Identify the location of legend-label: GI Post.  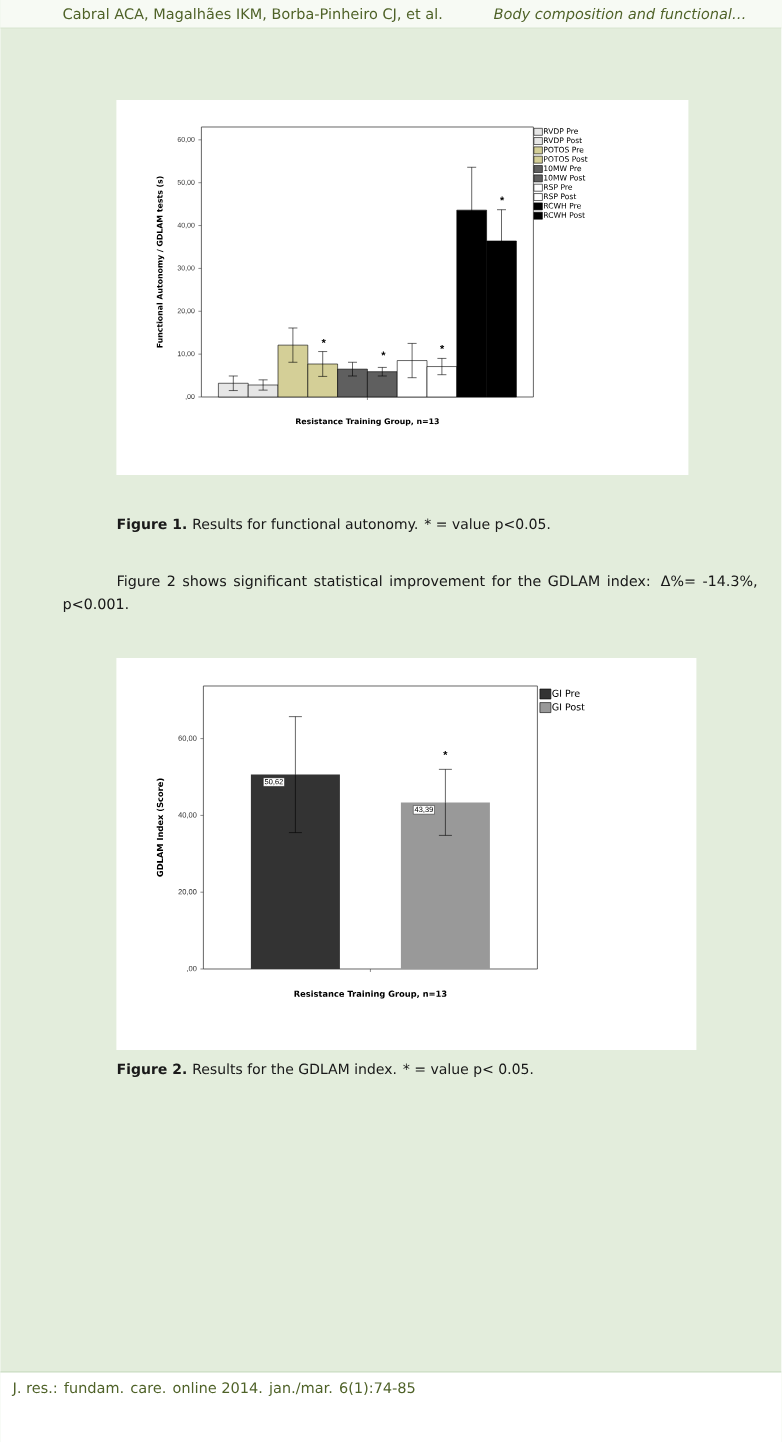
(568, 707).